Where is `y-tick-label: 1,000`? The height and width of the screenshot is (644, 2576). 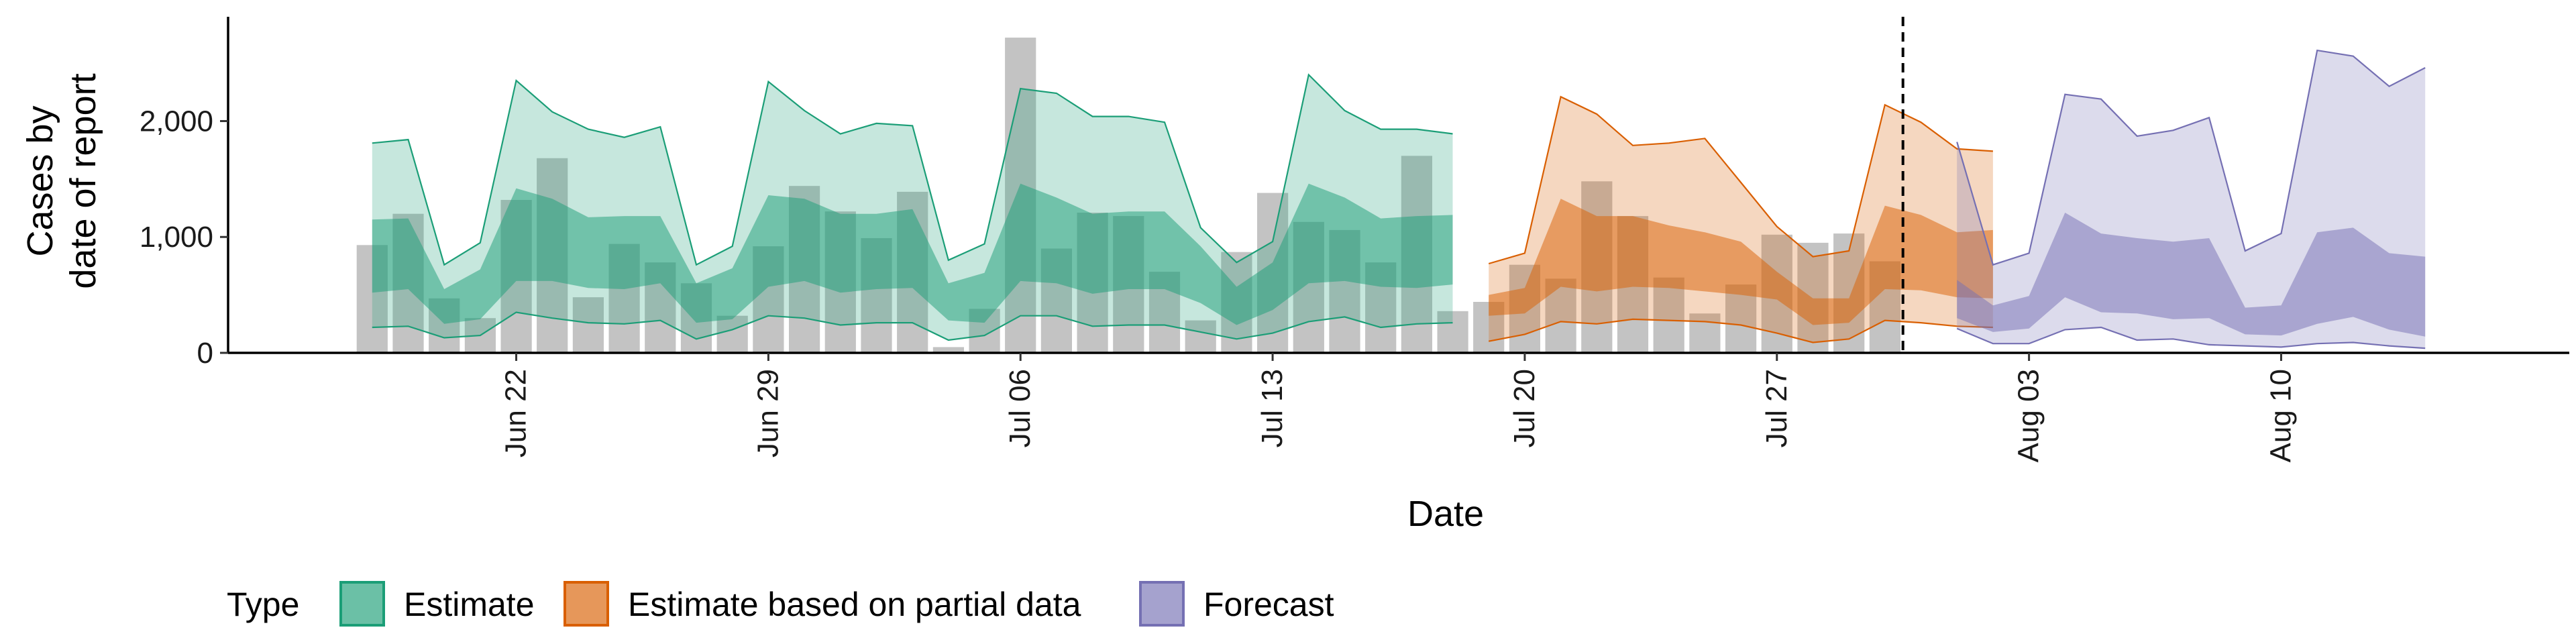 y-tick-label: 1,000 is located at coordinates (176, 237).